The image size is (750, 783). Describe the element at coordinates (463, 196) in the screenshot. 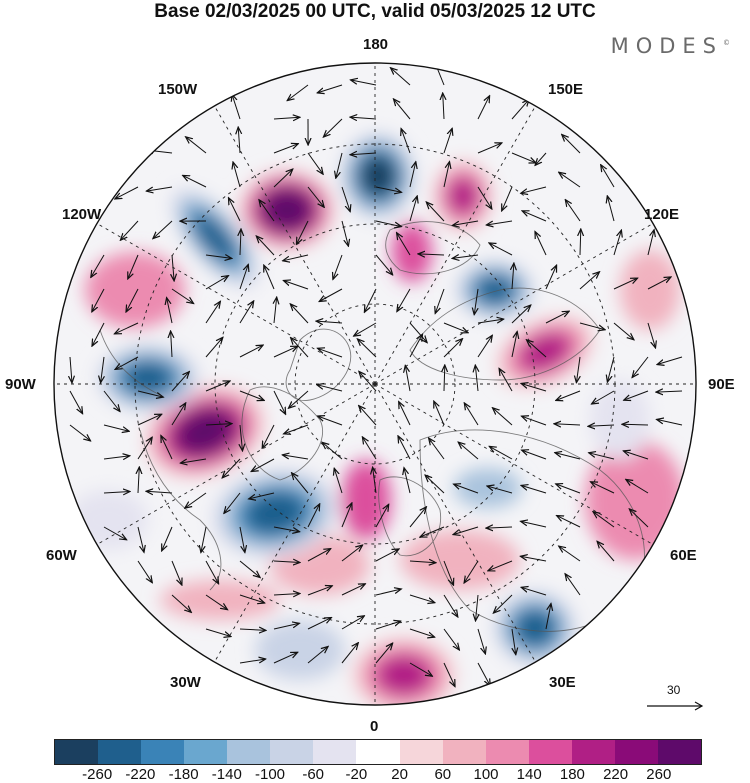

I see `anomaly-low-bering` at that location.